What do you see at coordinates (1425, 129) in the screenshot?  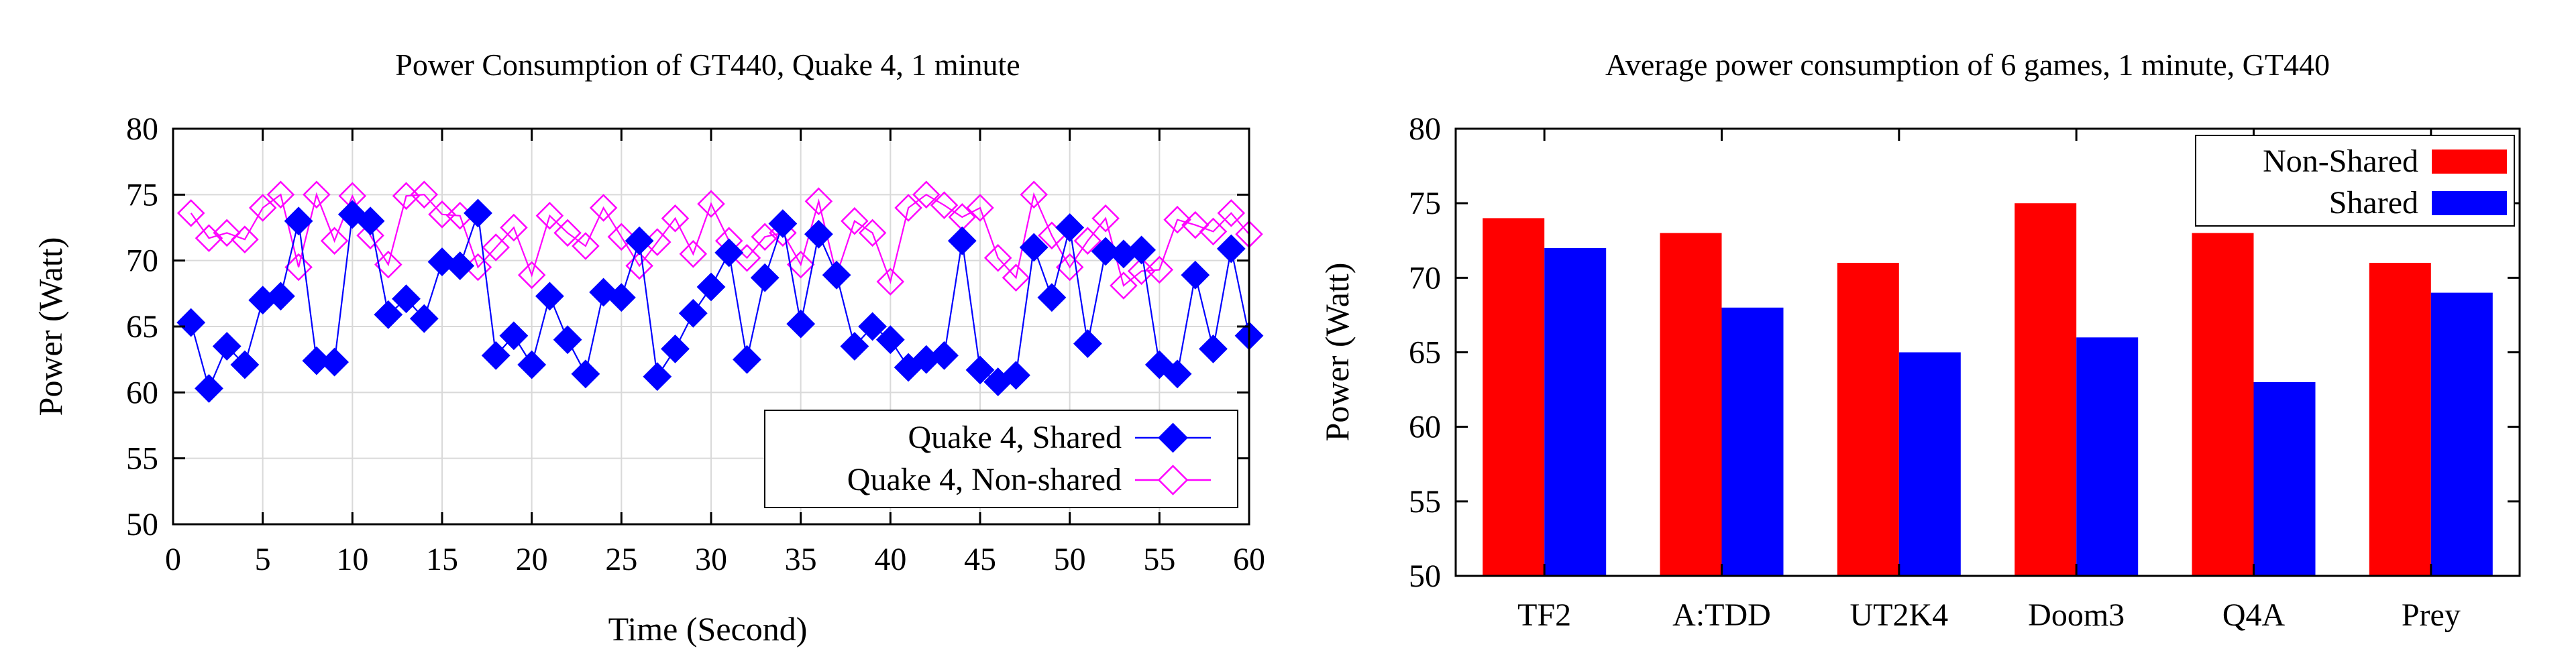 I see `bar-chart-y-tick-label: 80` at bounding box center [1425, 129].